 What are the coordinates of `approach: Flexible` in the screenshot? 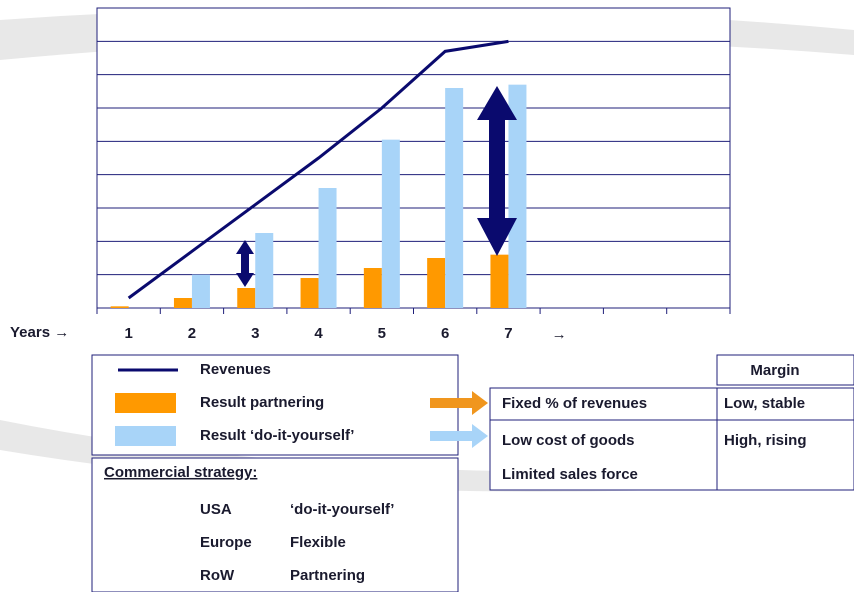 It's located at (318, 542).